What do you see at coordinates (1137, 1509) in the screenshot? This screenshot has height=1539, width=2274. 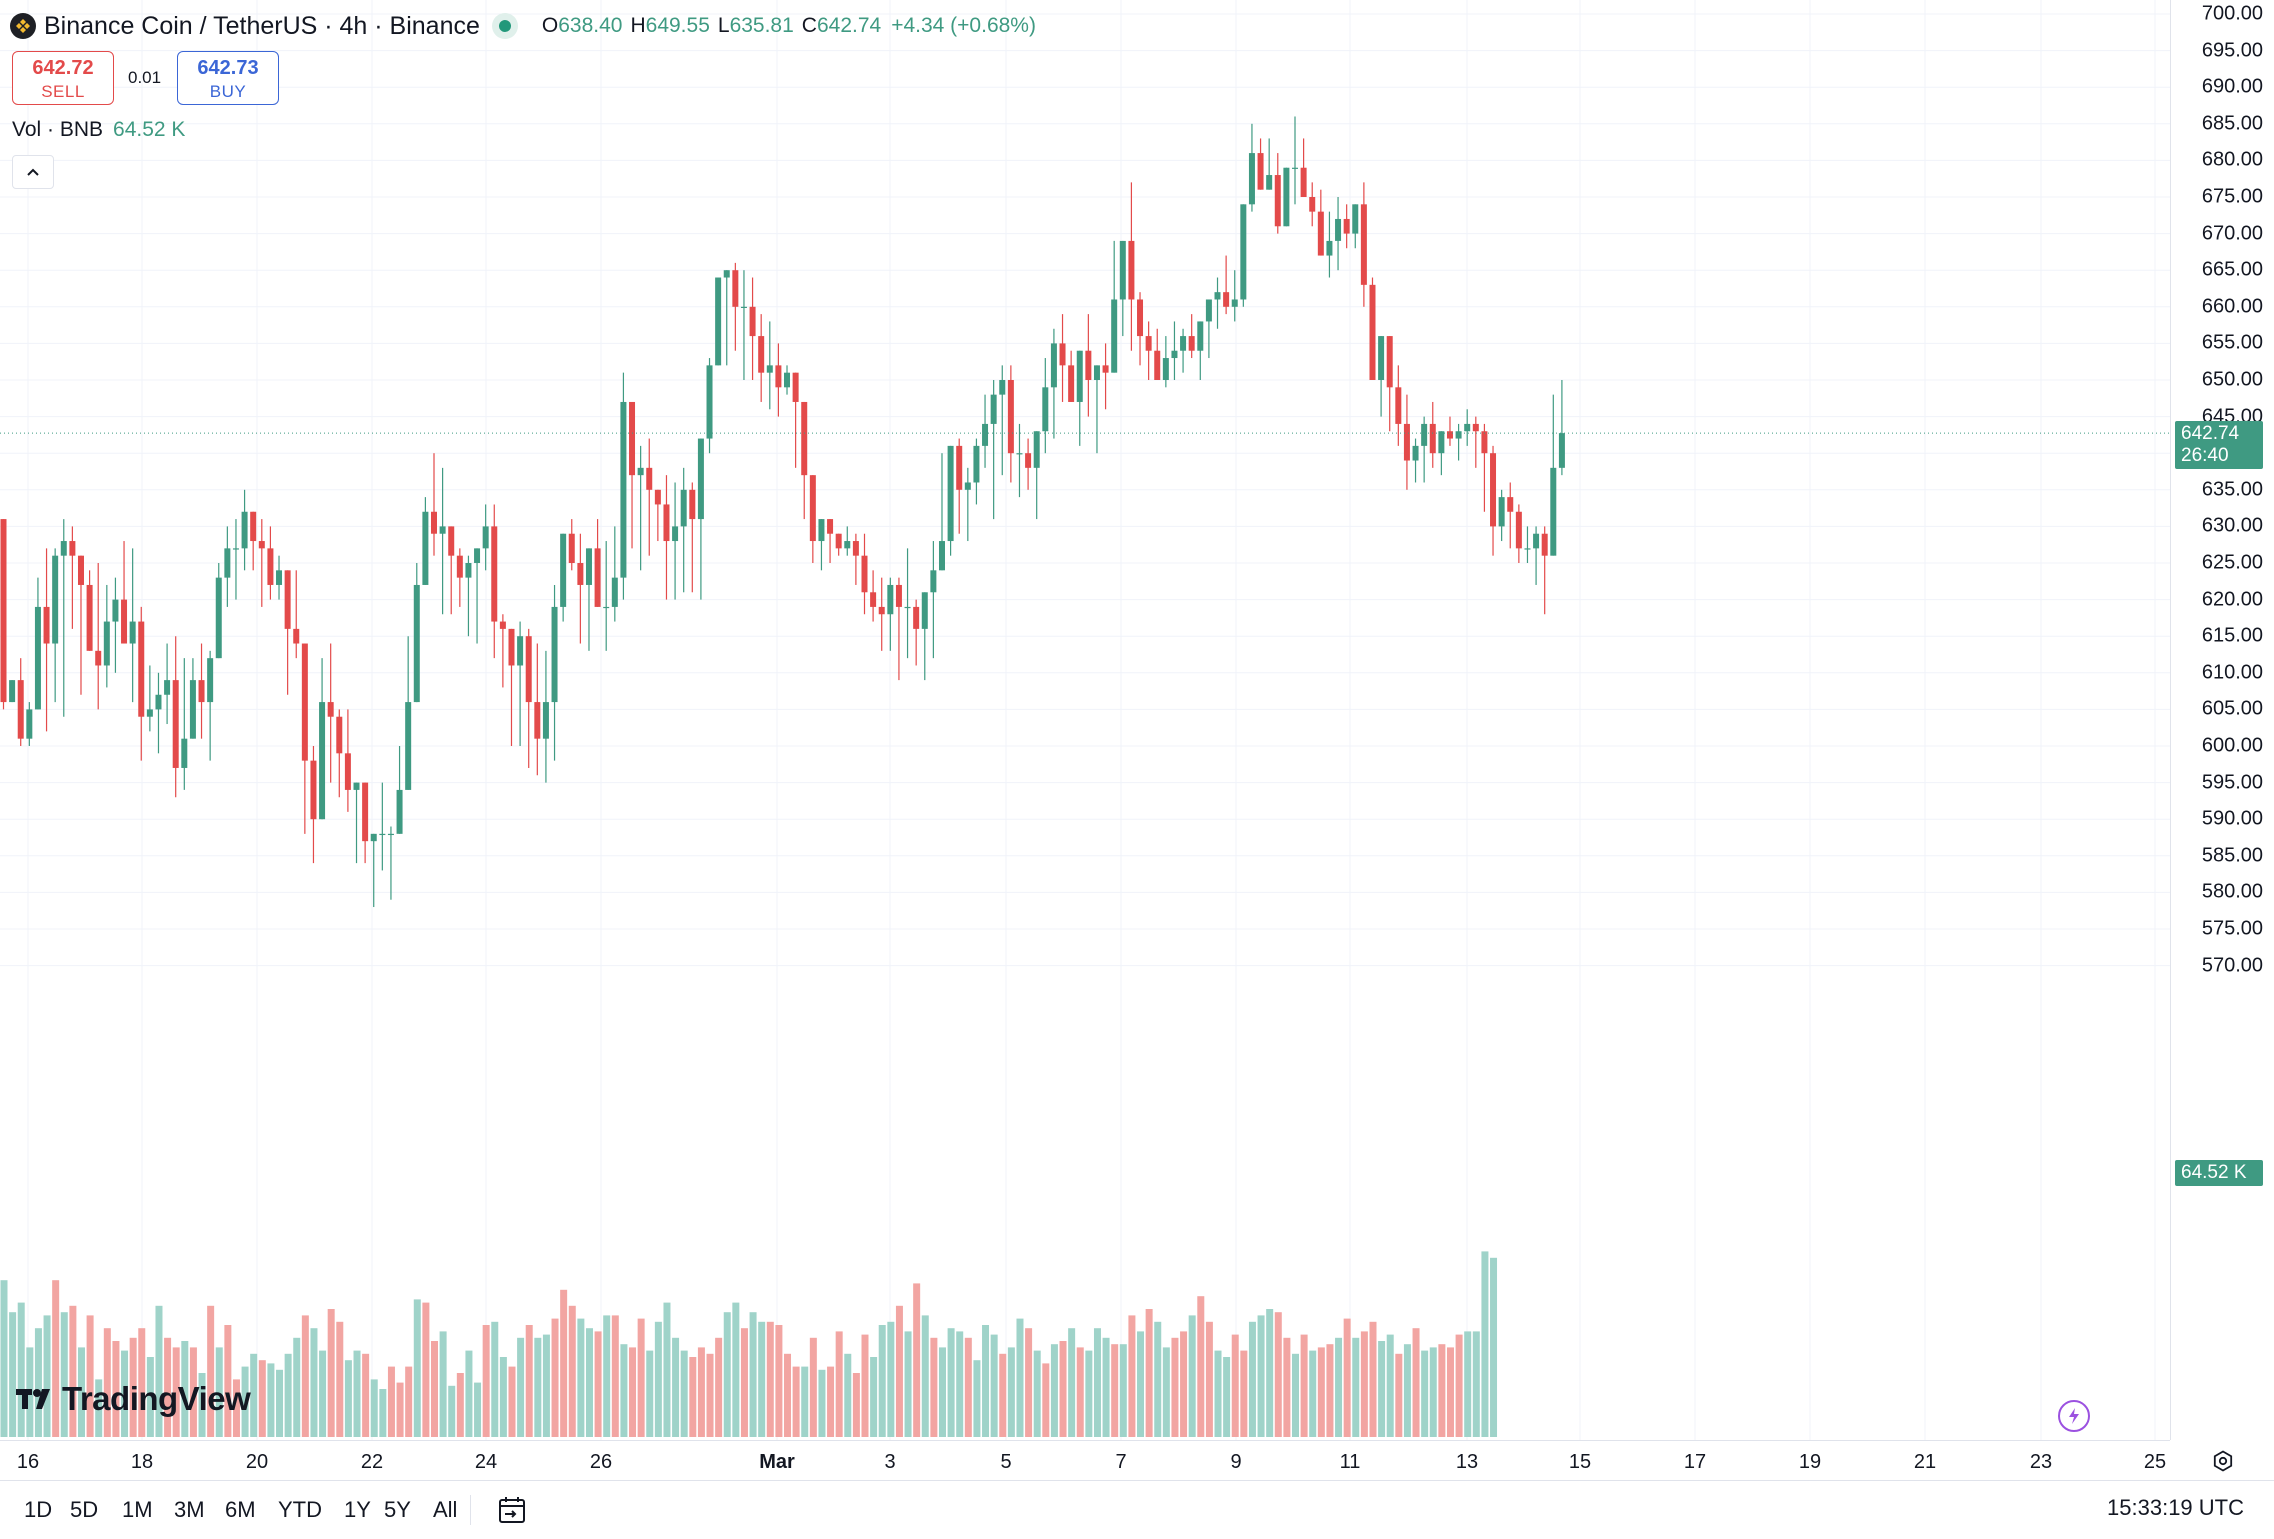 I see `bottom-toolbar: 1D 5D 1M 3M 6M YTD 1Y 5Y All 15:33:19 UTC` at bounding box center [1137, 1509].